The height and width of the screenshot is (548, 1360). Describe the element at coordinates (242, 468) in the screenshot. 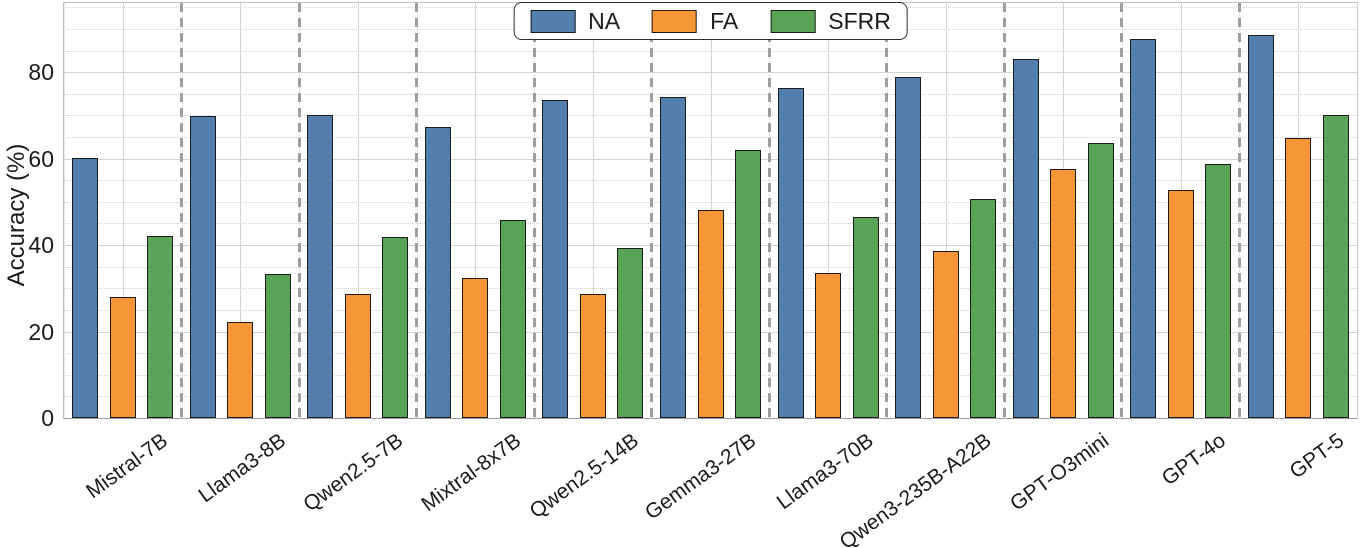

I see `x-tick-label: Llama3-8B` at that location.